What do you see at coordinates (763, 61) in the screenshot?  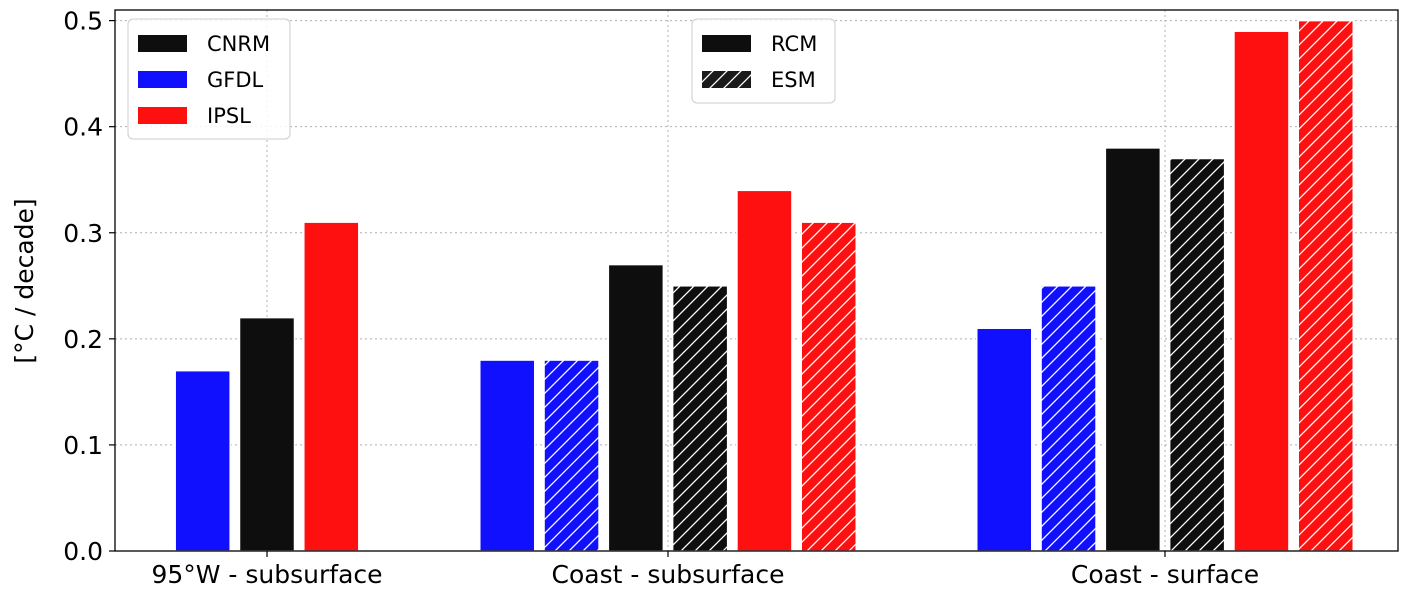 I see `legend-types: RCM ESM` at bounding box center [763, 61].